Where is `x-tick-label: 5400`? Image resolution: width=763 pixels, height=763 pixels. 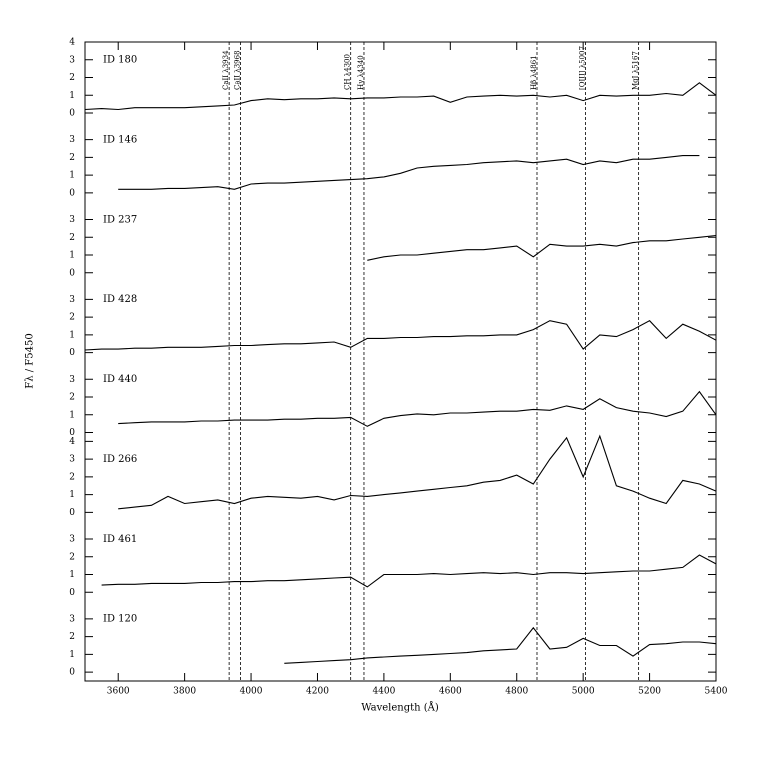
x-tick-label: 5400 is located at coordinates (716, 692).